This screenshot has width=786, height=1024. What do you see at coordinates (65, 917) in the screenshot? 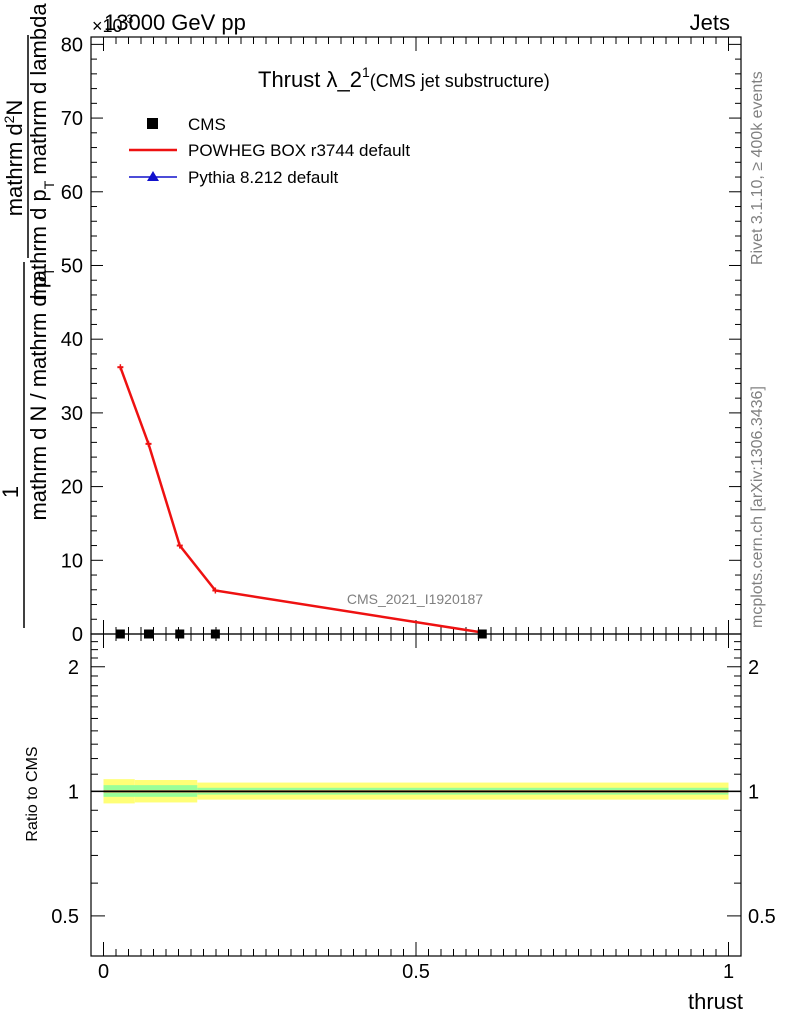
I see `ratio-ytick-label-left: 0.5` at bounding box center [65, 917].